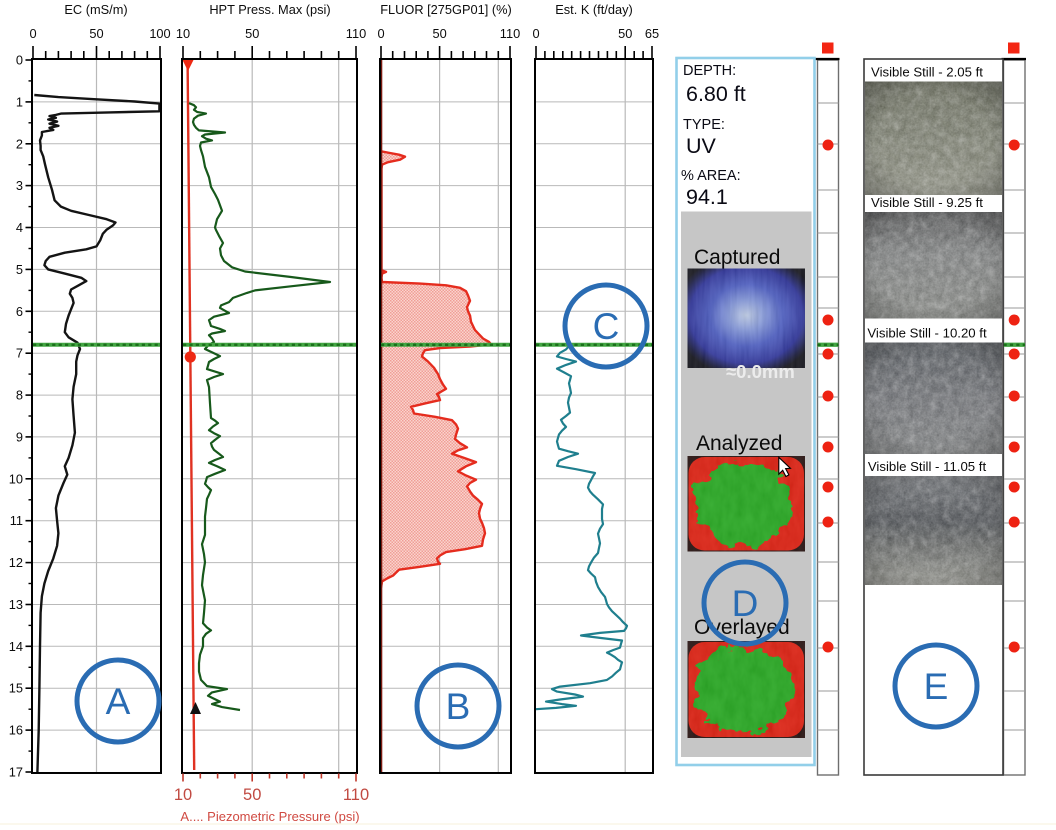 The height and width of the screenshot is (830, 1056). What do you see at coordinates (19, 269) in the screenshot?
I see `svg-text: 5` at bounding box center [19, 269].